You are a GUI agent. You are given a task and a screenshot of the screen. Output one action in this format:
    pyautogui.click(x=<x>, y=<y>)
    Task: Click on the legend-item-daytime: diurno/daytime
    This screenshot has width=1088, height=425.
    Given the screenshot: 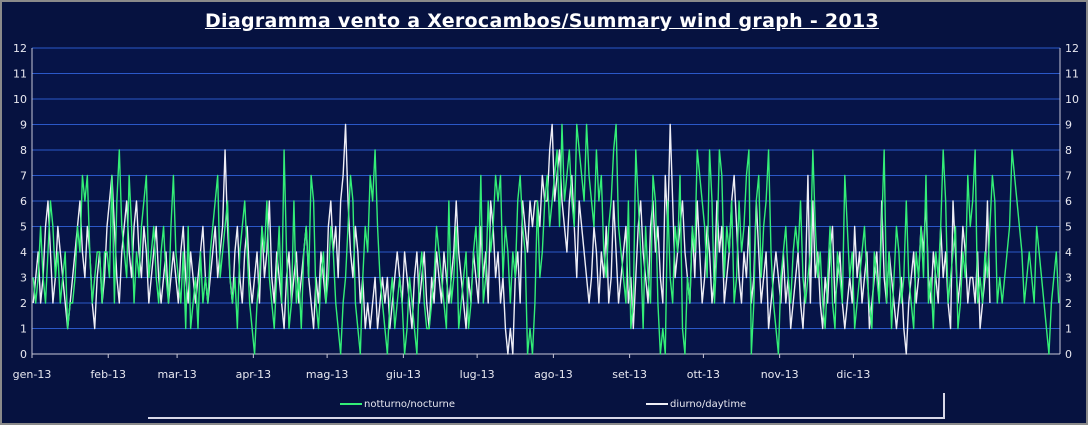 What is the action you would take?
    pyautogui.click(x=696, y=405)
    